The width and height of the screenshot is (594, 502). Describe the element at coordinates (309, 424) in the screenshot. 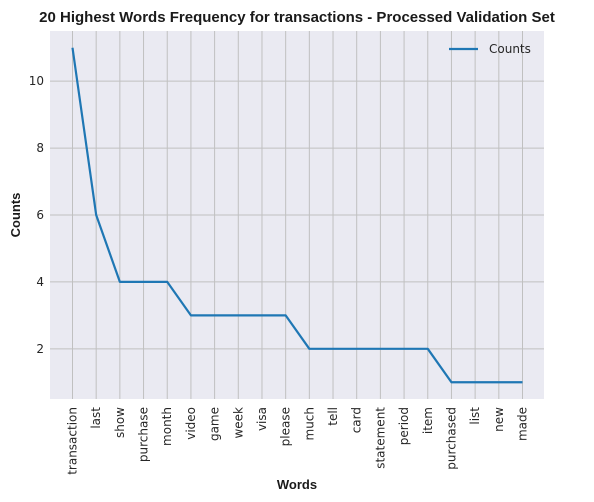

I see `x-tick-label: much` at that location.